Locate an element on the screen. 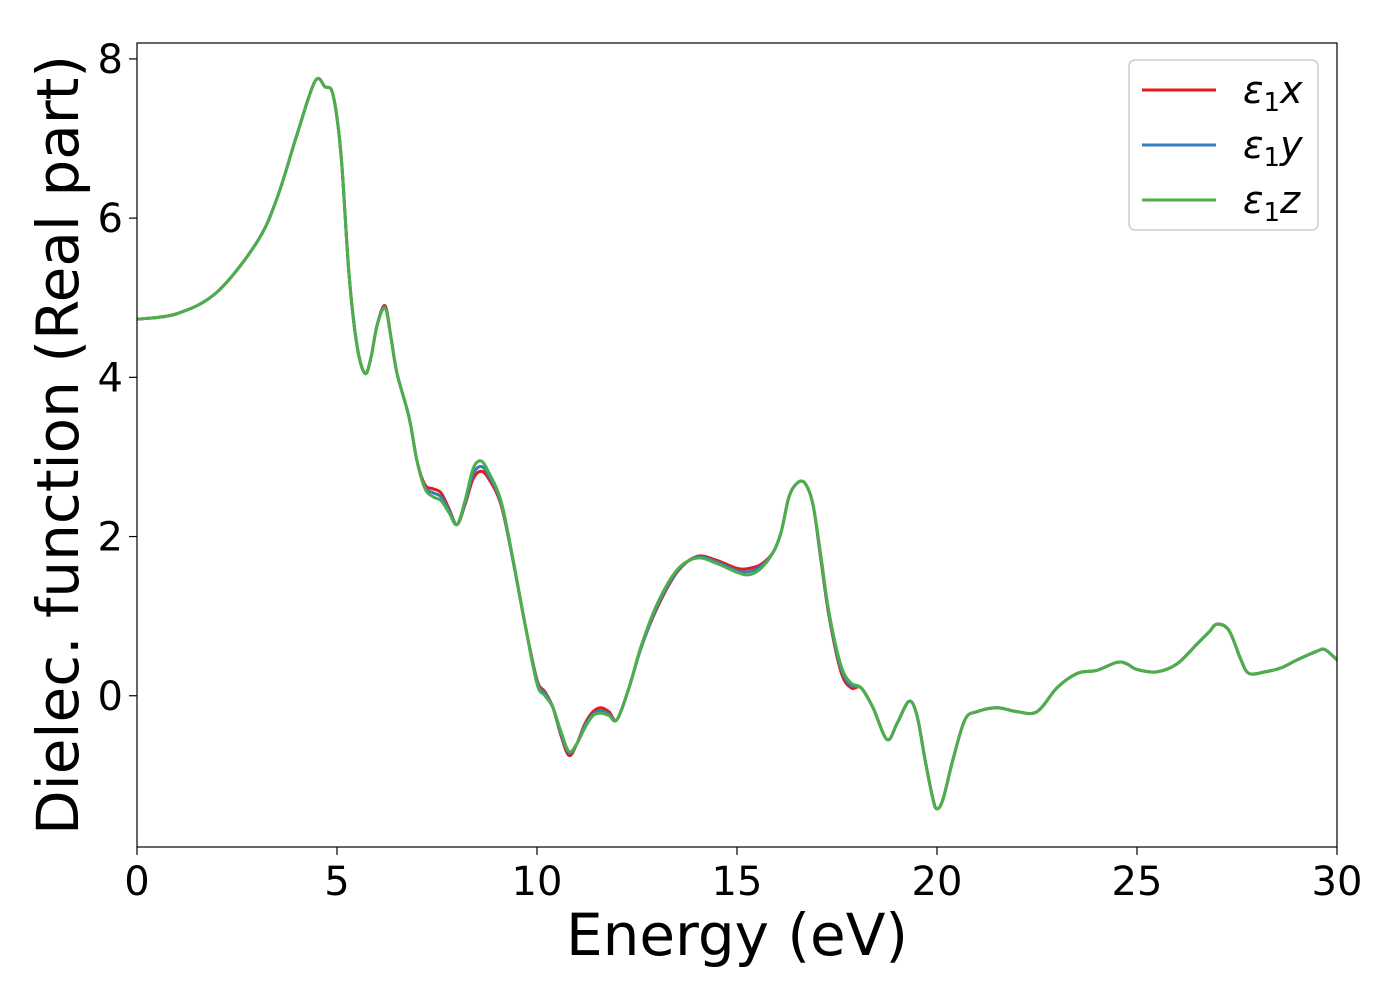 The height and width of the screenshot is (1000, 1400). y-tick-label: 0 is located at coordinates (110, 697).